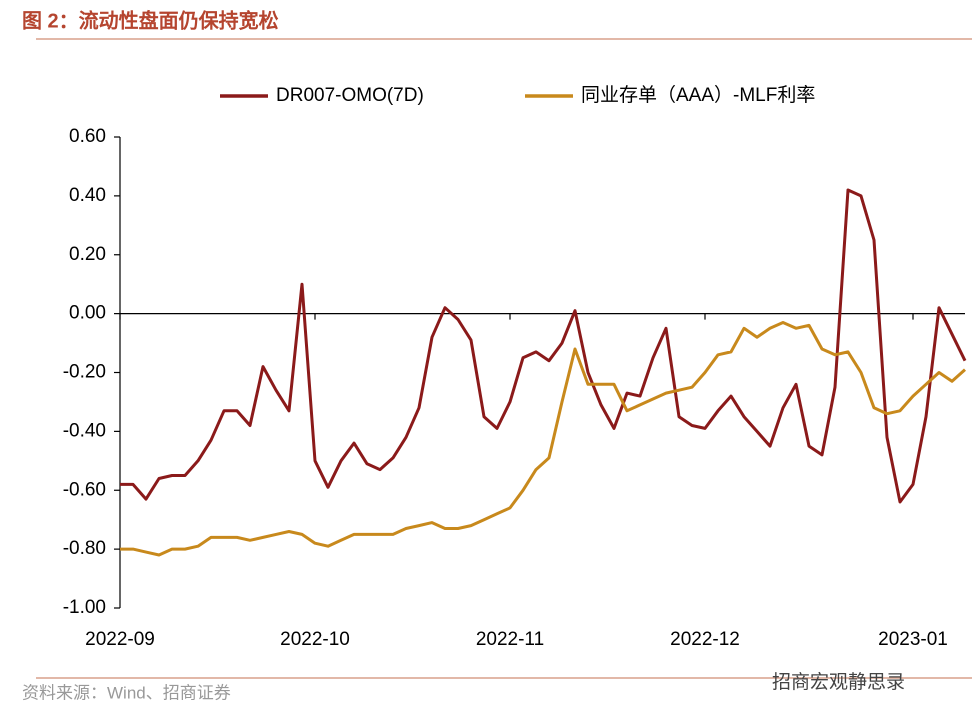  I want to click on y-tick-label: 0.00, so click(87, 313).